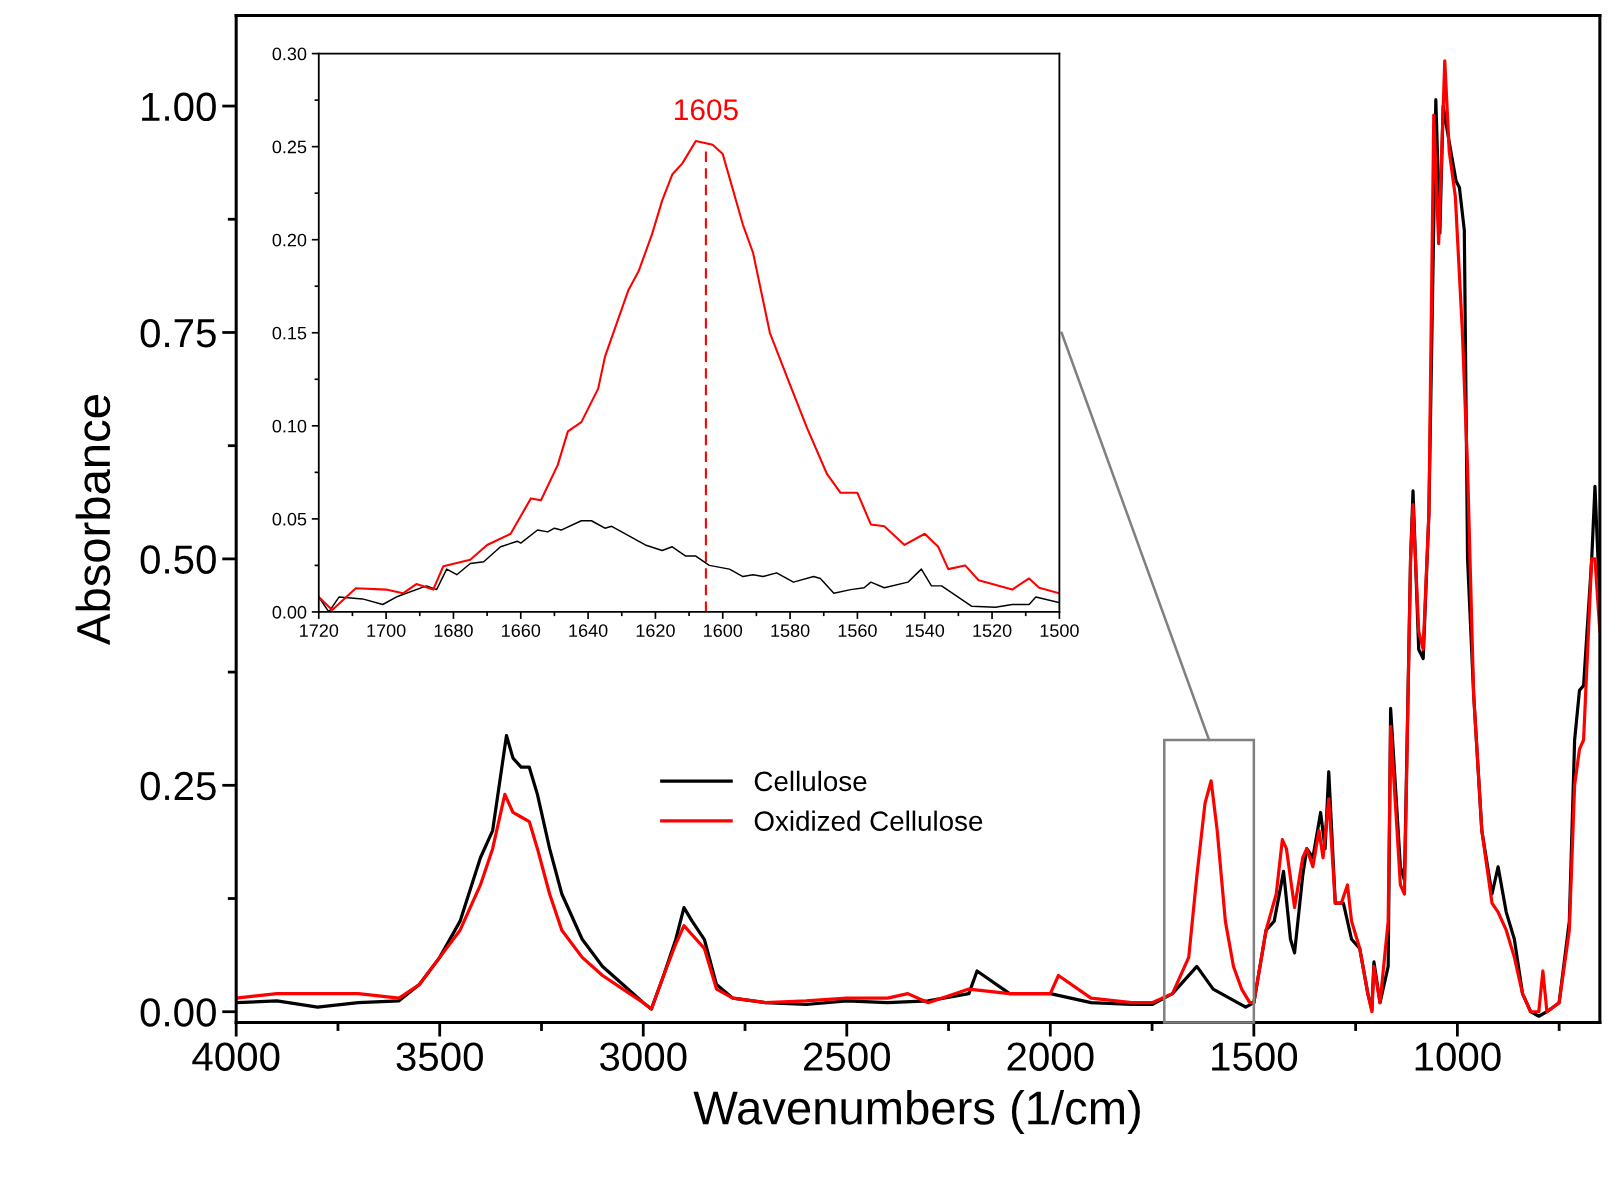 The height and width of the screenshot is (1191, 1610). Describe the element at coordinates (706, 110) in the screenshot. I see `ref-line-label: 1605` at that location.